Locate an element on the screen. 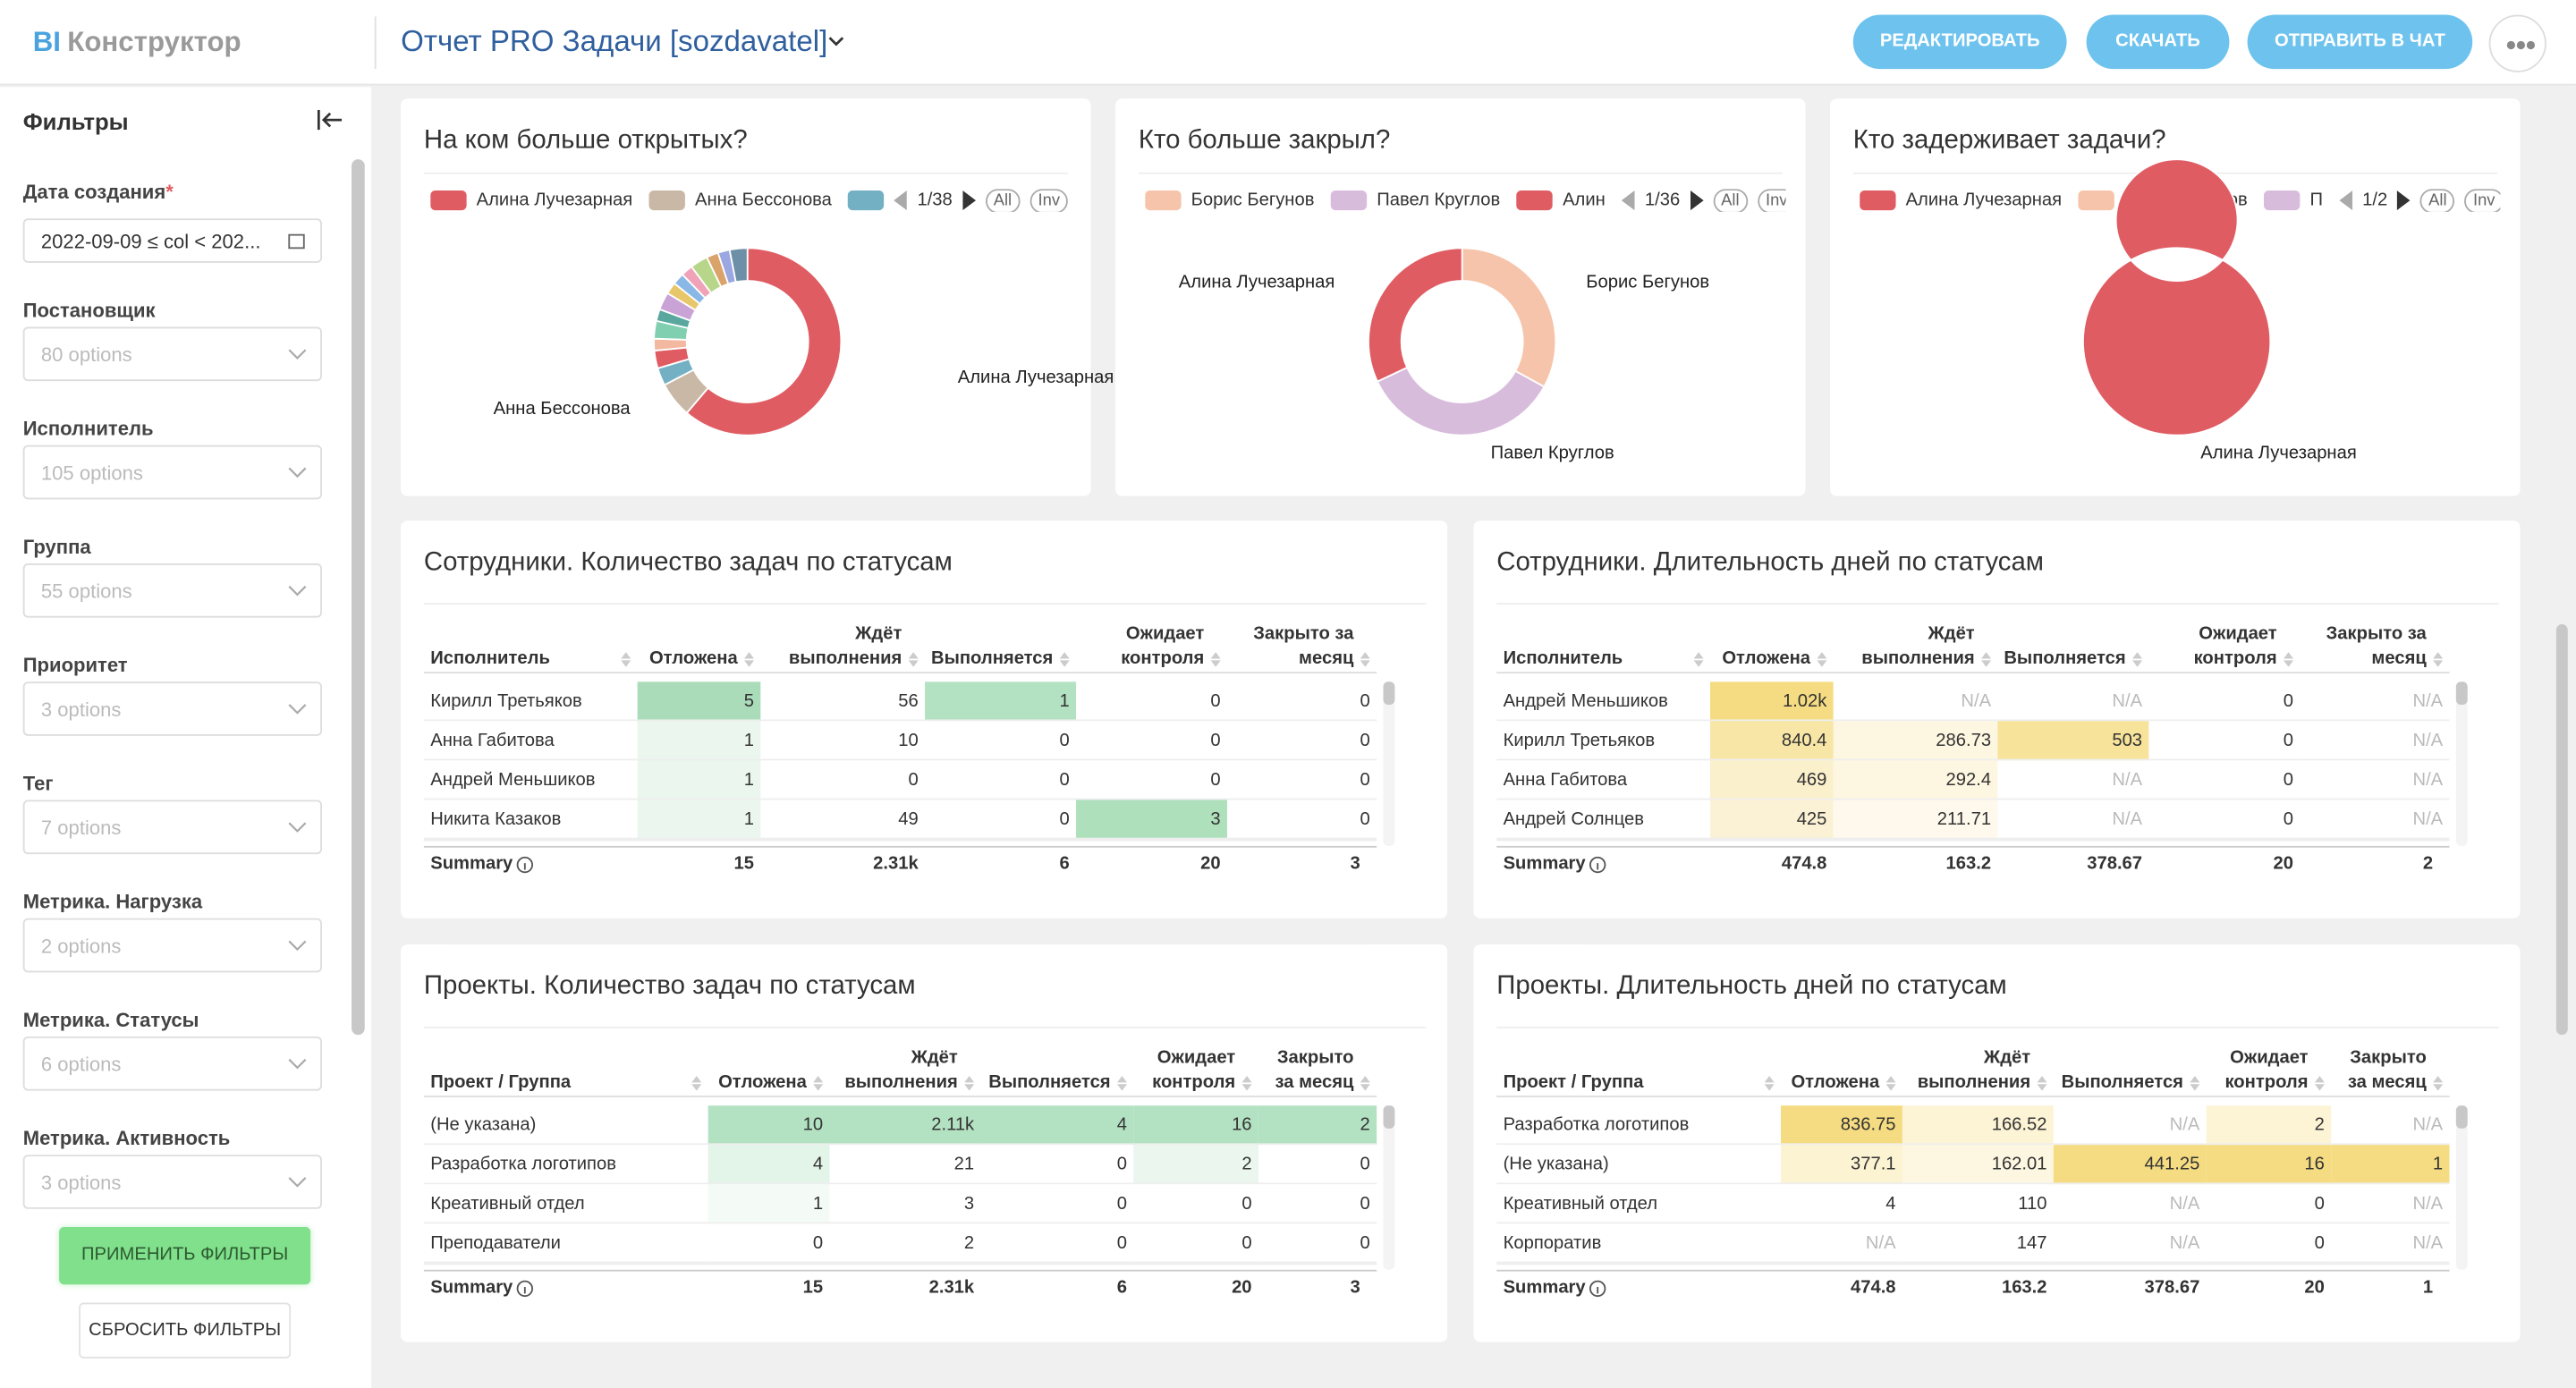  apply-button: ПРИМЕНИТЬ ФИЛЬТРЫ is located at coordinates (185, 1256).